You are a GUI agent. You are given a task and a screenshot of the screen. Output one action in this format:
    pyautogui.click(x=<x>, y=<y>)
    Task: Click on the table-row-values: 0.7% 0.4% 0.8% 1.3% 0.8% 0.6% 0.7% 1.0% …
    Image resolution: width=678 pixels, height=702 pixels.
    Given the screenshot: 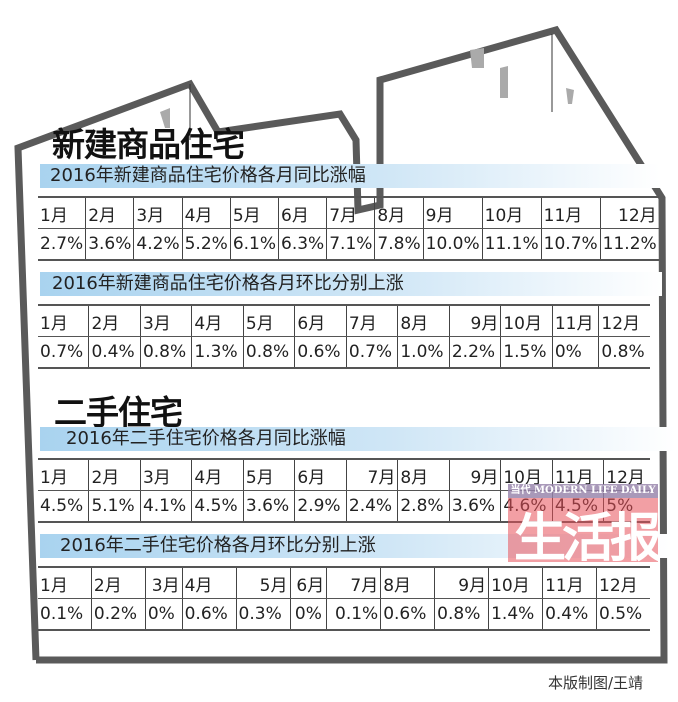 What is the action you would take?
    pyautogui.click(x=344, y=352)
    